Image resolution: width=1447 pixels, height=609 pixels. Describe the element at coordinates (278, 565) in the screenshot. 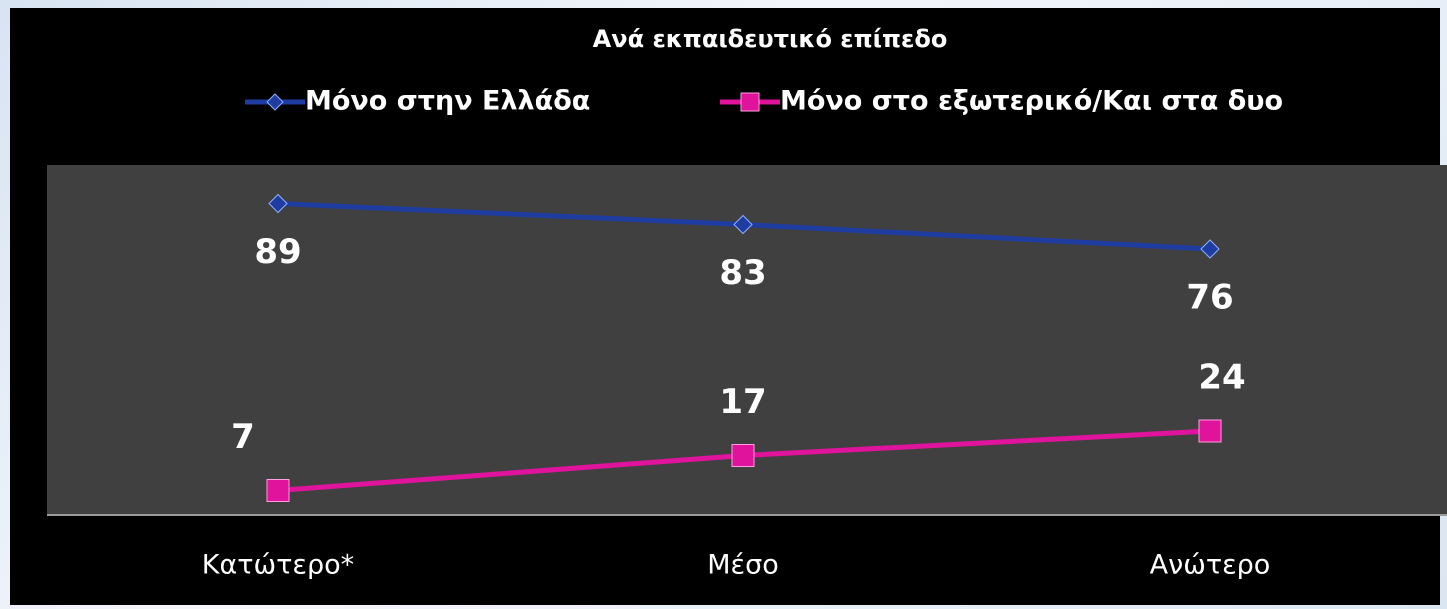

I see `x-tick-label: Κατώτερο*` at that location.